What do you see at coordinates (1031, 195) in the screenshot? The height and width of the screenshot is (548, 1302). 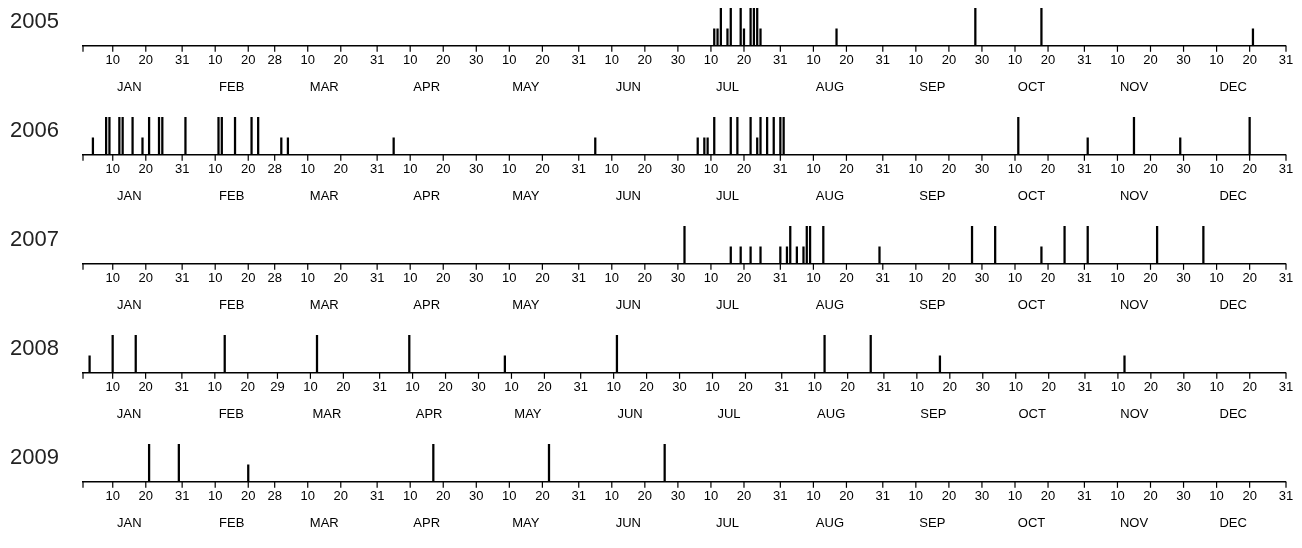 I see `x2-tick-label: OCT` at bounding box center [1031, 195].